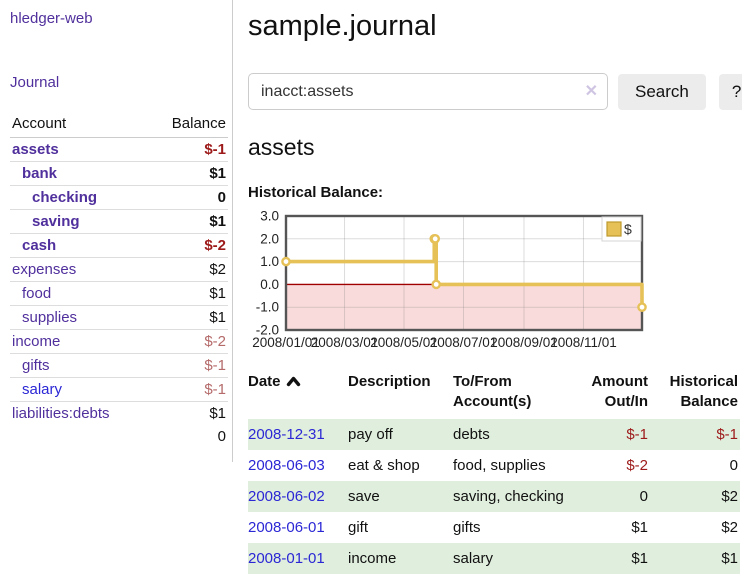 This screenshot has height=582, width=742. I want to click on sidebar-account-link-income: income, so click(36, 341).